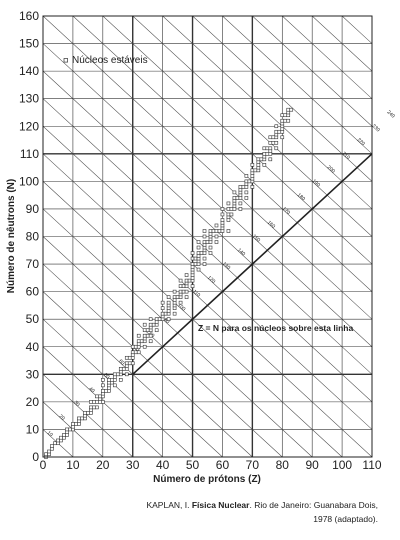 The width and height of the screenshot is (400, 540). What do you see at coordinates (241, 252) in the screenshot?
I see `mass-line-label: 140` at bounding box center [241, 252].